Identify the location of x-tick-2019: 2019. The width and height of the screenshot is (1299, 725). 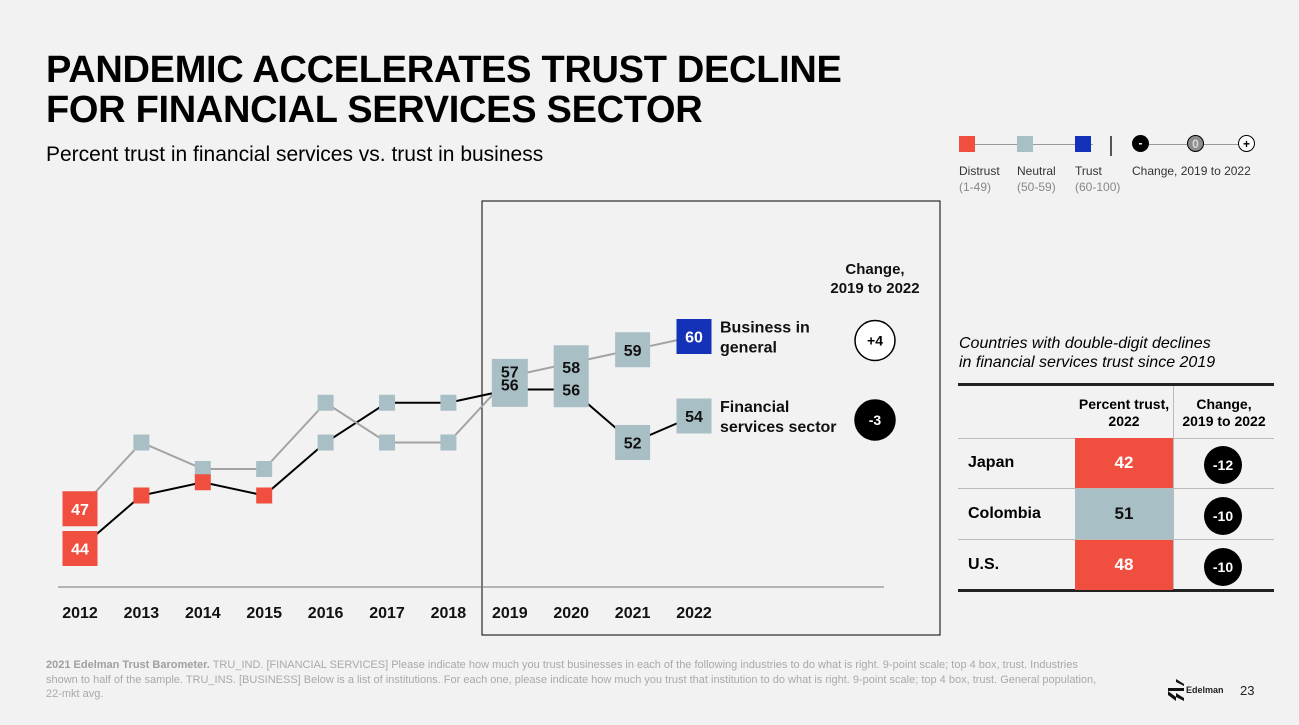
(510, 613).